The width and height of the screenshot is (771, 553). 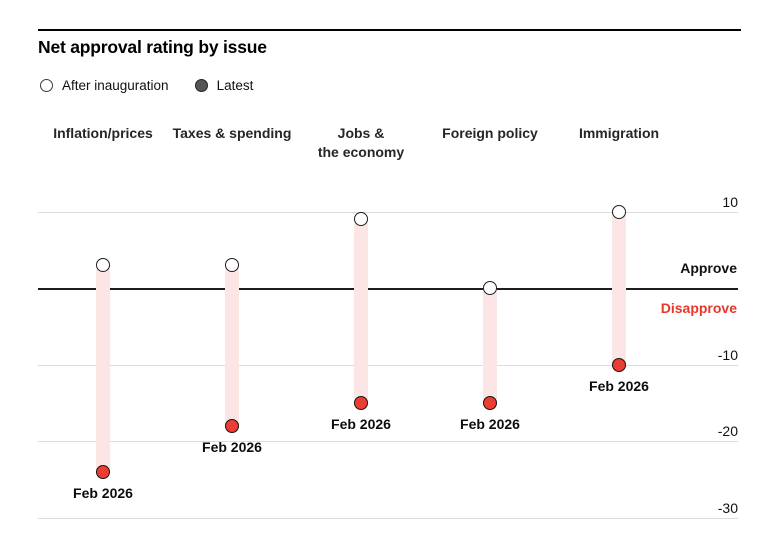 I want to click on legend-label-after-inauguration: After inauguration, so click(x=115, y=85).